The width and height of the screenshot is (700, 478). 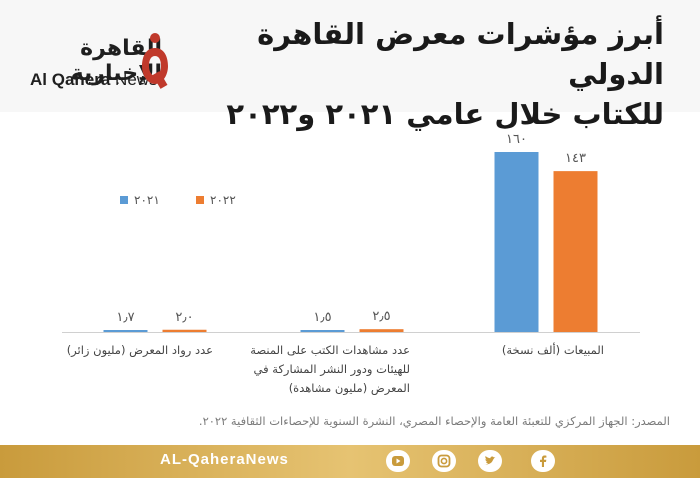 I want to click on logo-mark-icon, so click(x=155, y=61).